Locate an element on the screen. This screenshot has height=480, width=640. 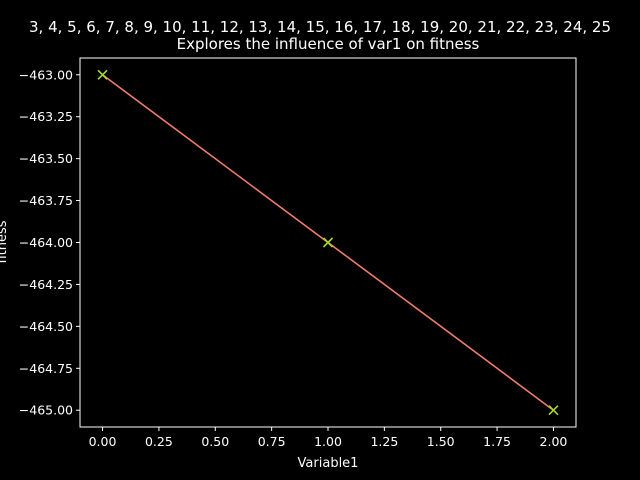
x-axis-ticks: 0.00 0.25 0.50 0.75 1.00 1.25 1.50 1.75 2.00 is located at coordinates (328, 438).